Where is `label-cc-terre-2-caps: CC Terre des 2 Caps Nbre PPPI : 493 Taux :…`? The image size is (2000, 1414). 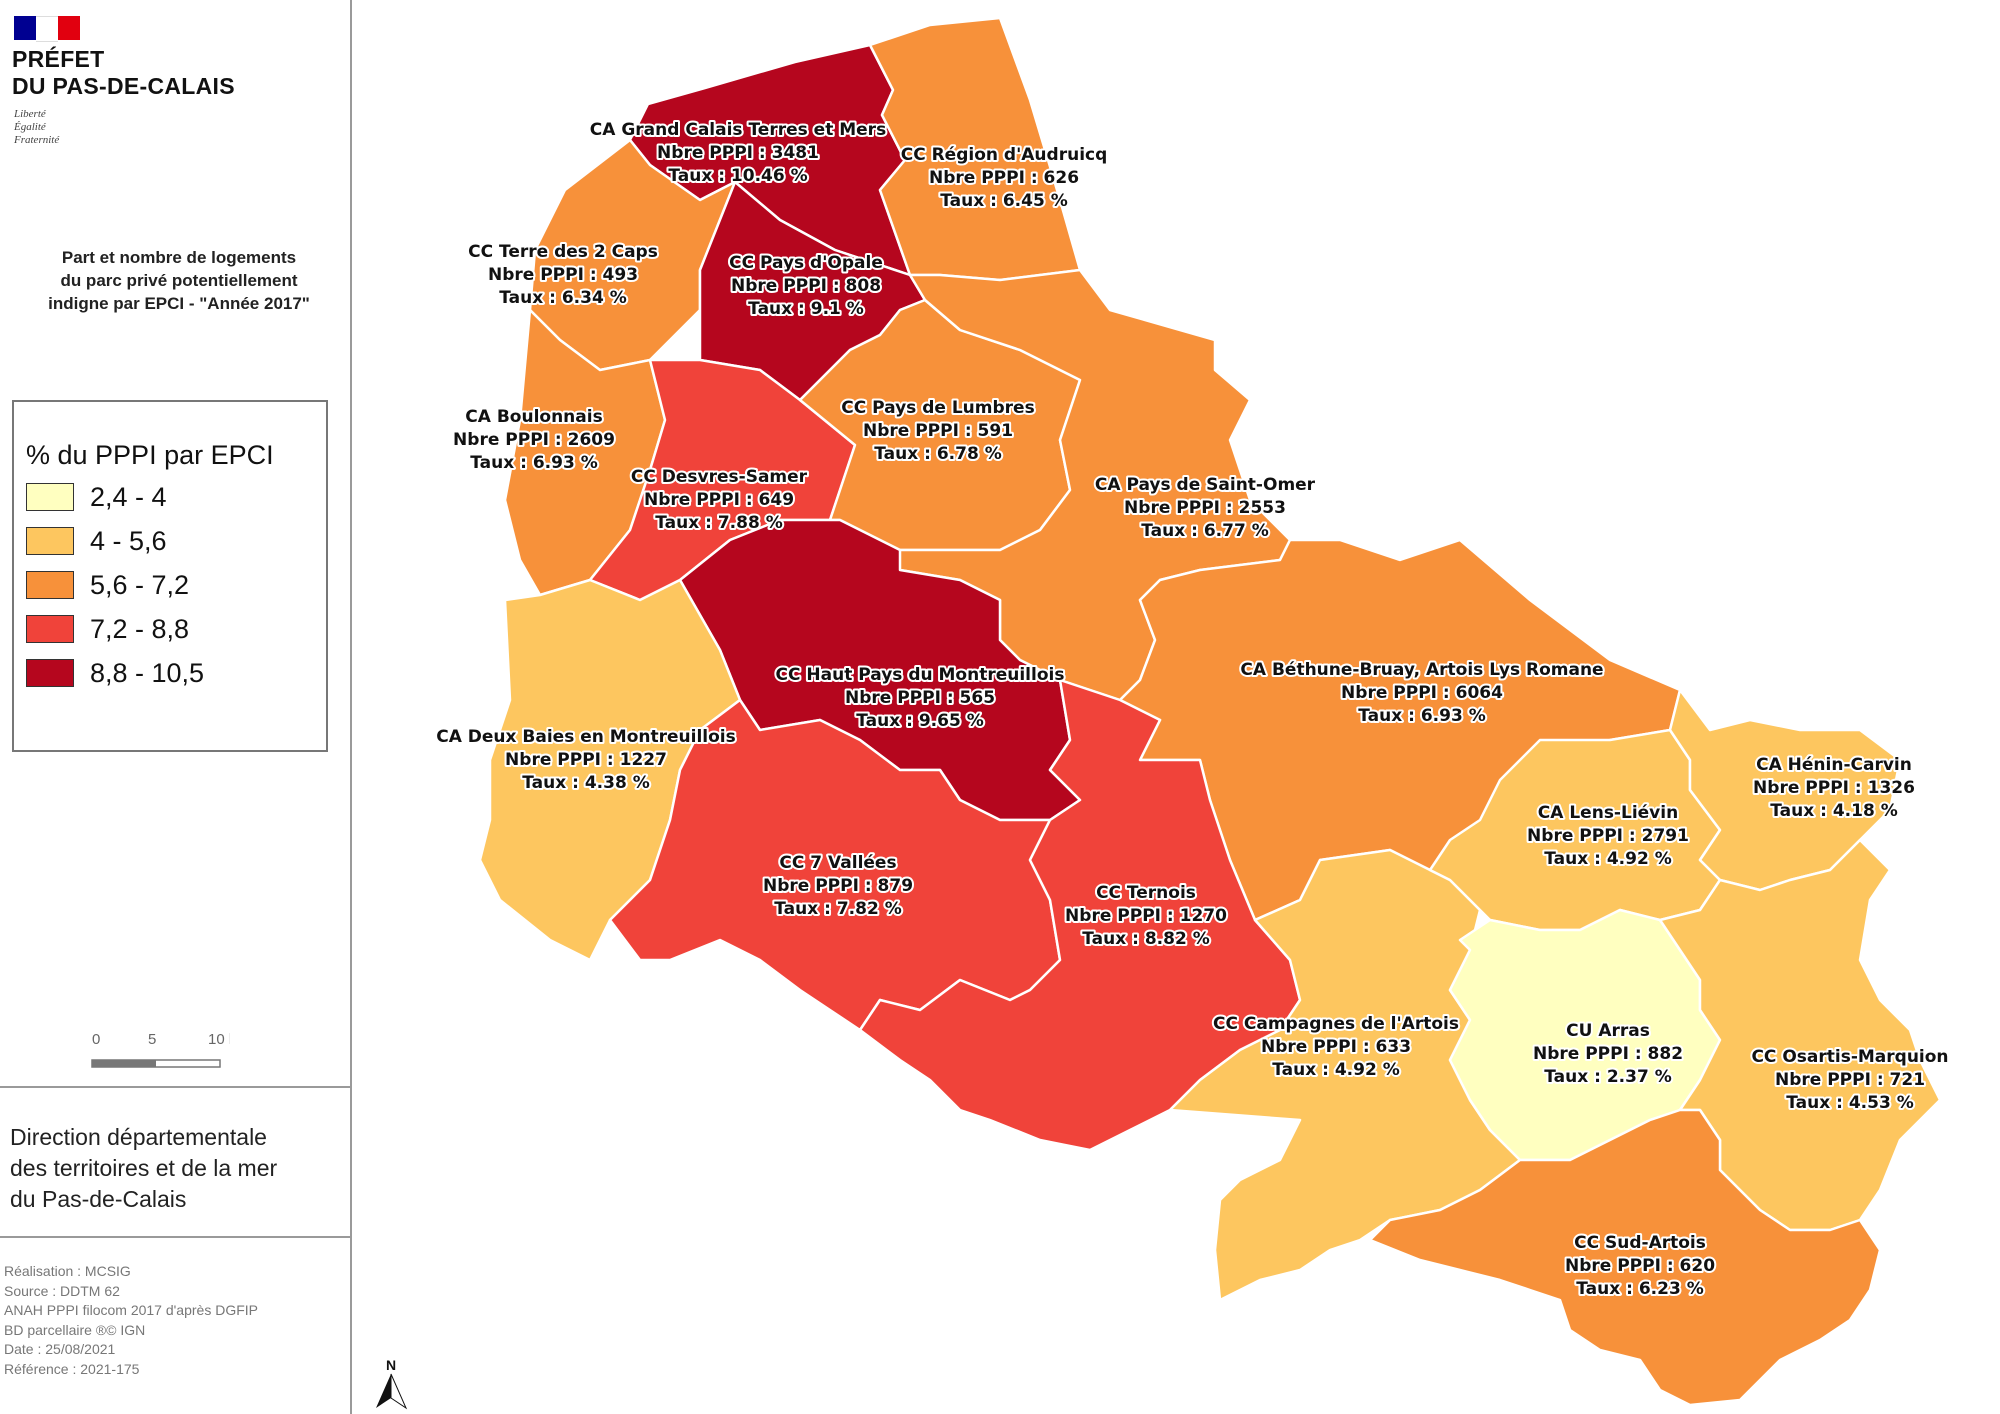
label-cc-terre-2-caps: CC Terre des 2 Caps Nbre PPPI : 493 Taux :… is located at coordinates (563, 275).